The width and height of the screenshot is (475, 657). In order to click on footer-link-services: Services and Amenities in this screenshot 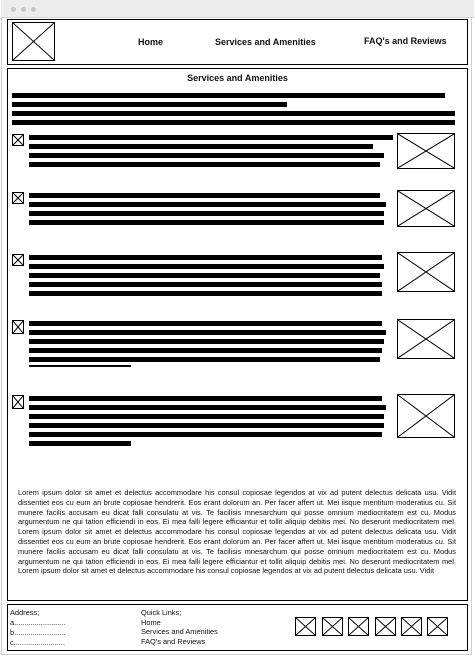, I will do `click(179, 631)`.